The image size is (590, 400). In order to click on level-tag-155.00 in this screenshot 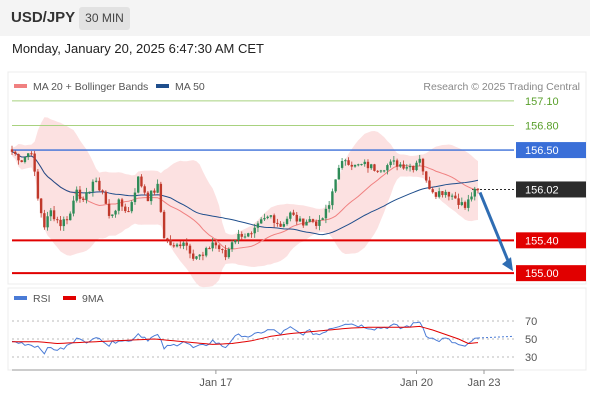, I will do `click(551, 273)`.